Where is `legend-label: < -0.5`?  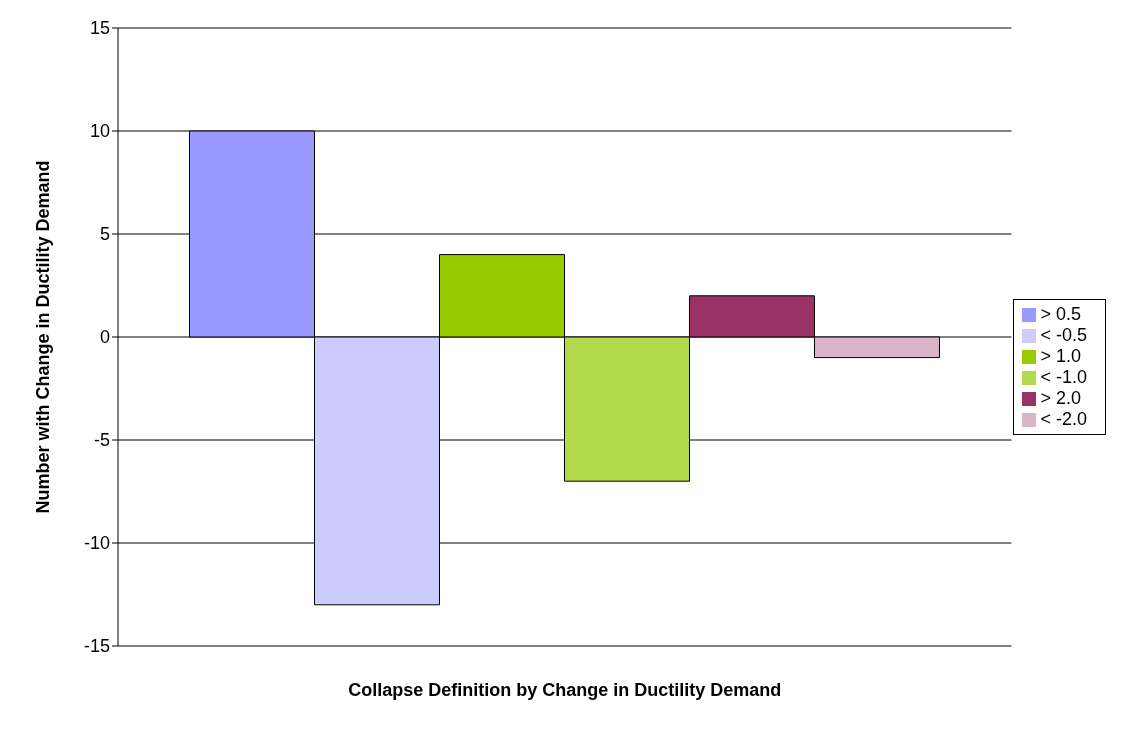
legend-label: < -0.5 is located at coordinates (1063, 335).